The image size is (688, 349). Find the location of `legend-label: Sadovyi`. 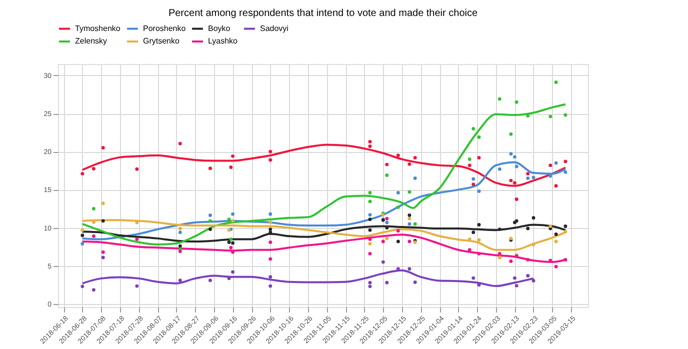

legend-label: Sadovyi is located at coordinates (274, 28).